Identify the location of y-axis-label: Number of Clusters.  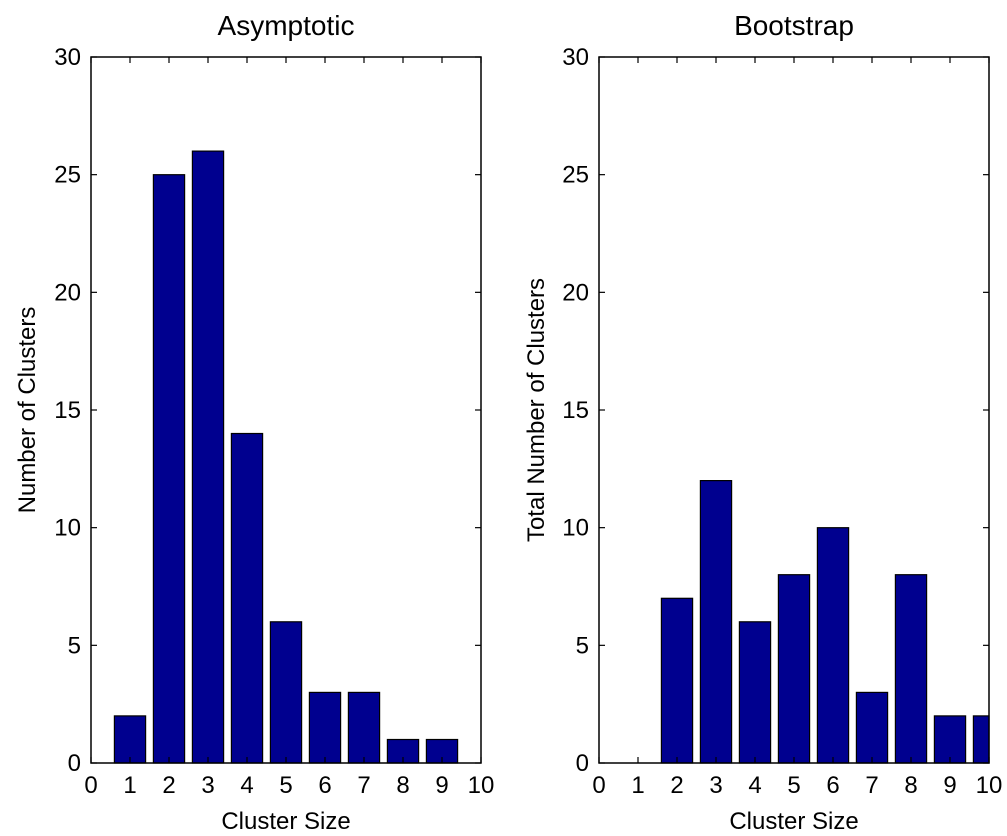
(27, 410).